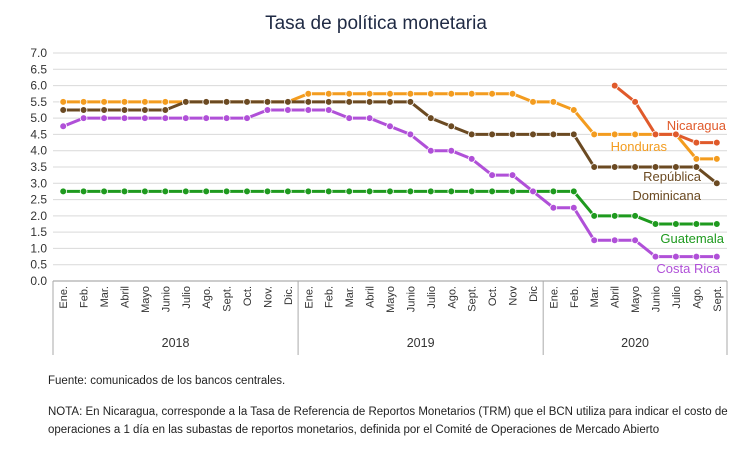  What do you see at coordinates (38, 216) in the screenshot?
I see `y-tick-label: 2.0` at bounding box center [38, 216].